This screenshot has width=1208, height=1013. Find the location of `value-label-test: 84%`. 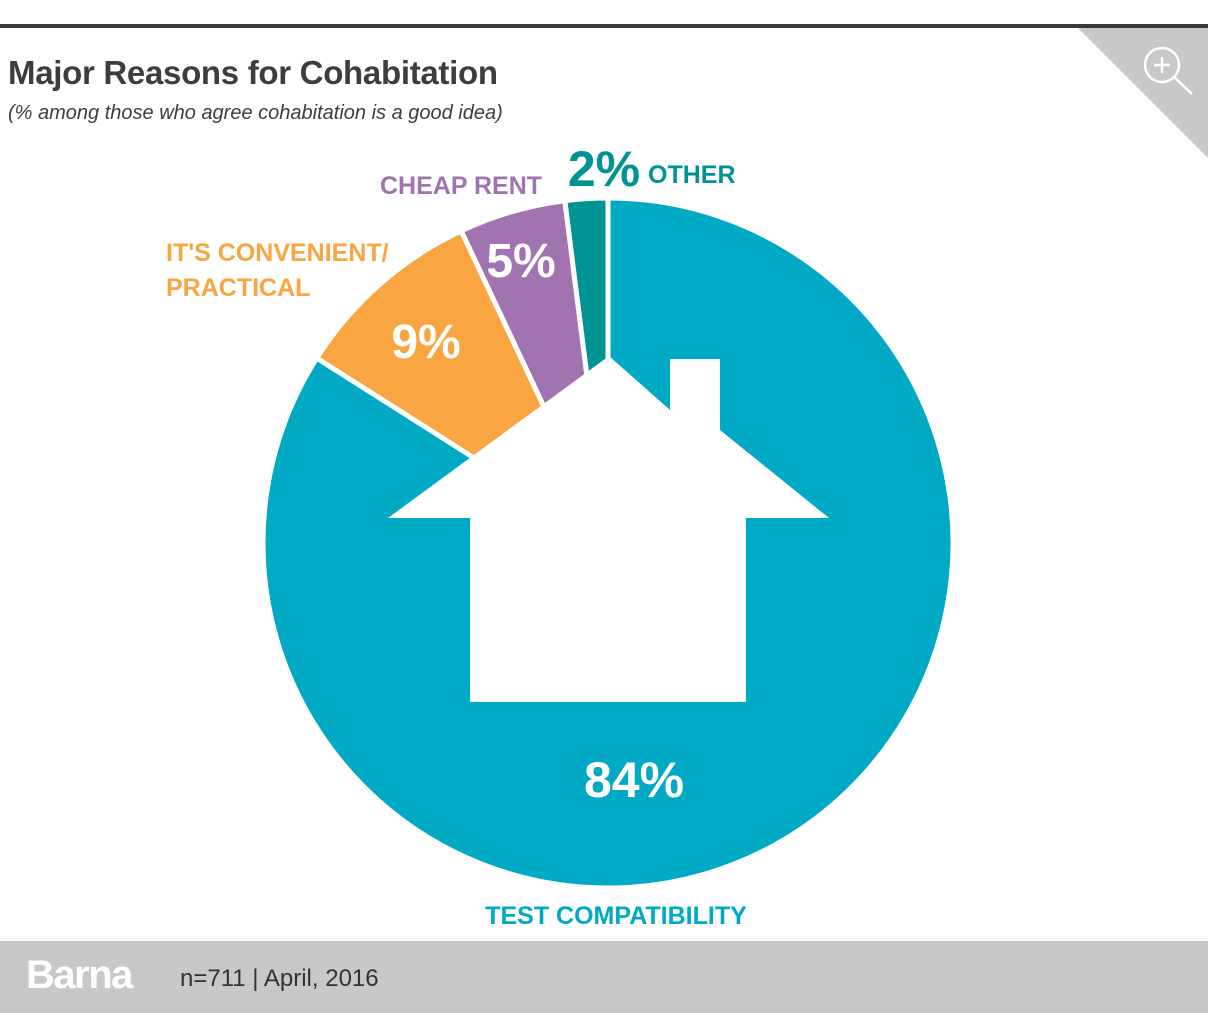

value-label-test: 84% is located at coordinates (634, 780).